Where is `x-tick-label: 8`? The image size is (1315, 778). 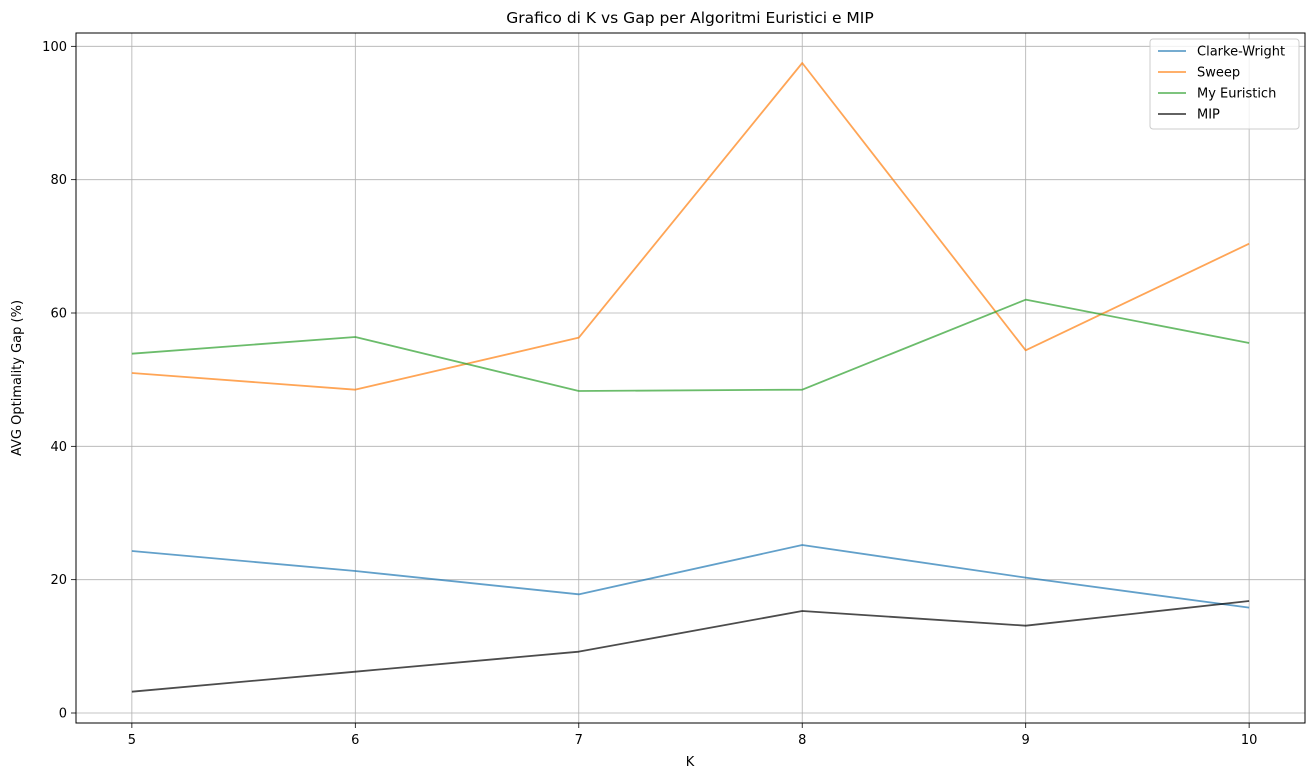 x-tick-label: 8 is located at coordinates (802, 740).